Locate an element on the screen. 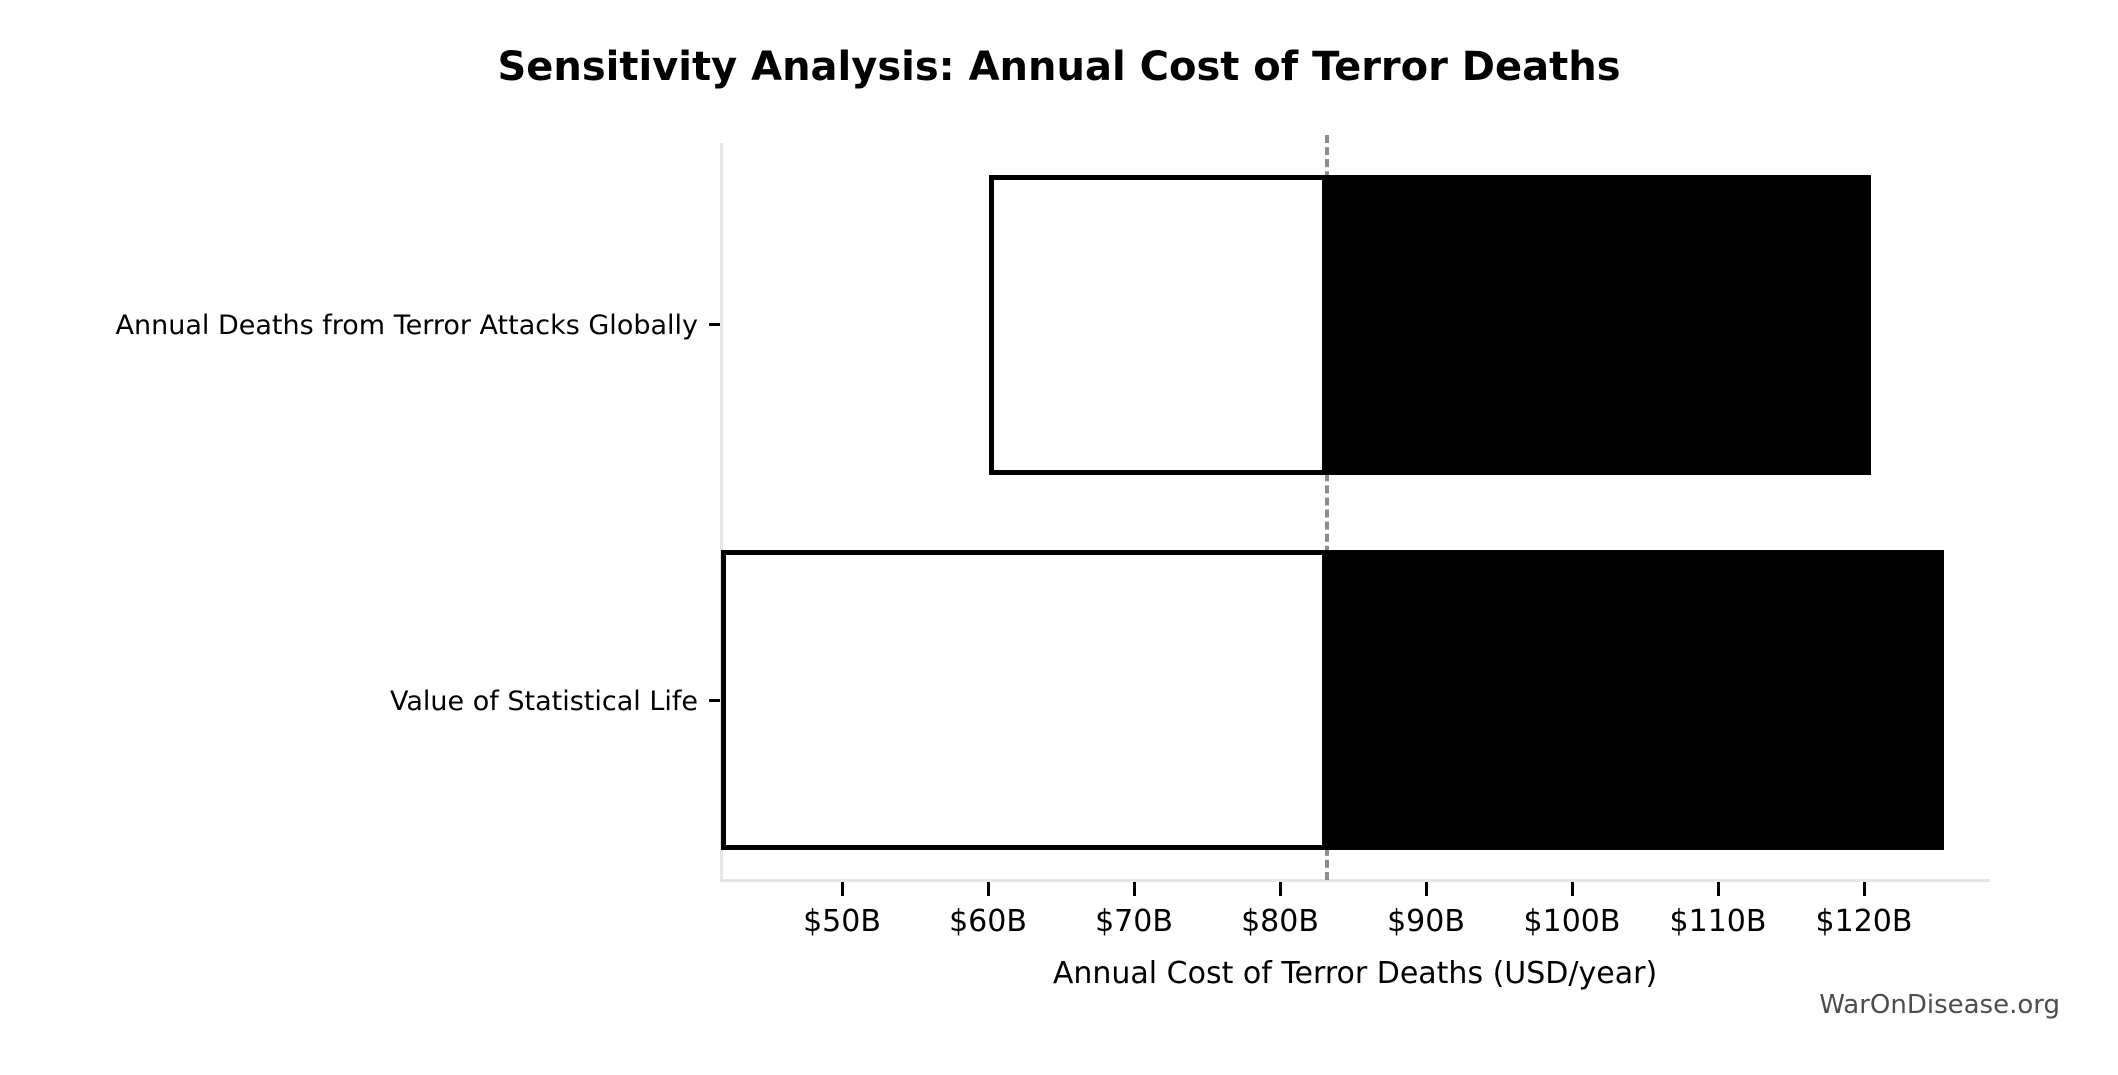 The width and height of the screenshot is (2118, 1075). x-tick-label-5: $100B is located at coordinates (1572, 921).